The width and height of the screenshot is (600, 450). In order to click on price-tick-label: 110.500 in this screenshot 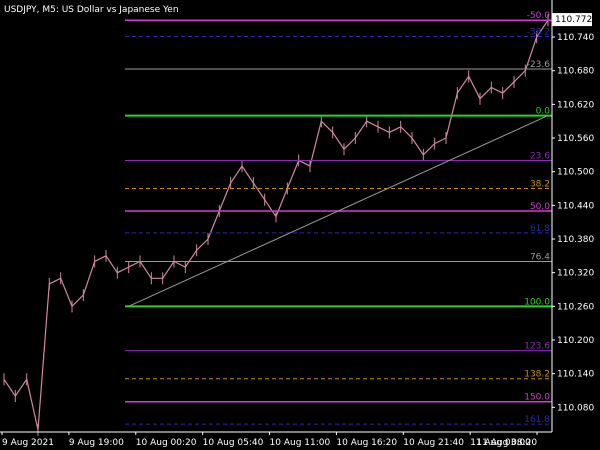, I will do `click(575, 173)`.